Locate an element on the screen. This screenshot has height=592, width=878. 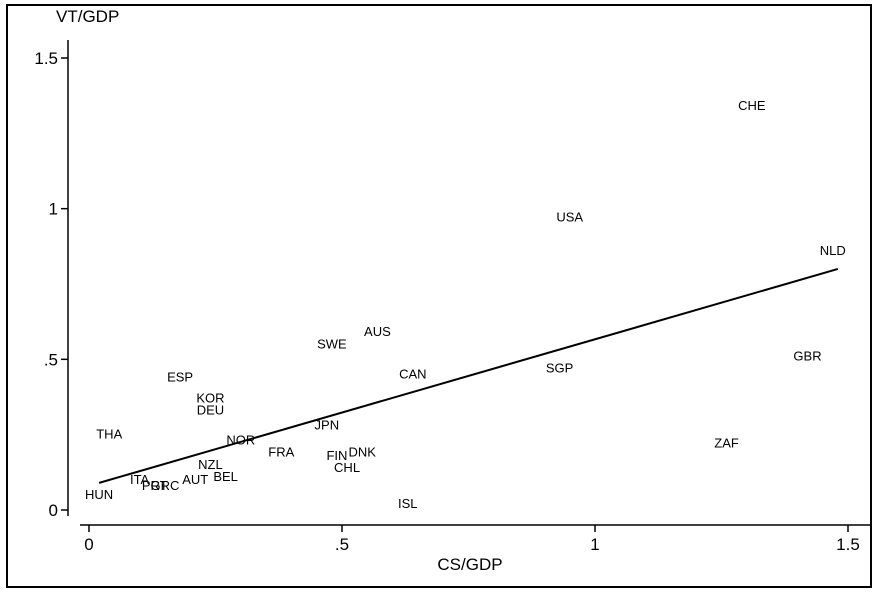
point-label-usa: USA is located at coordinates (569, 217).